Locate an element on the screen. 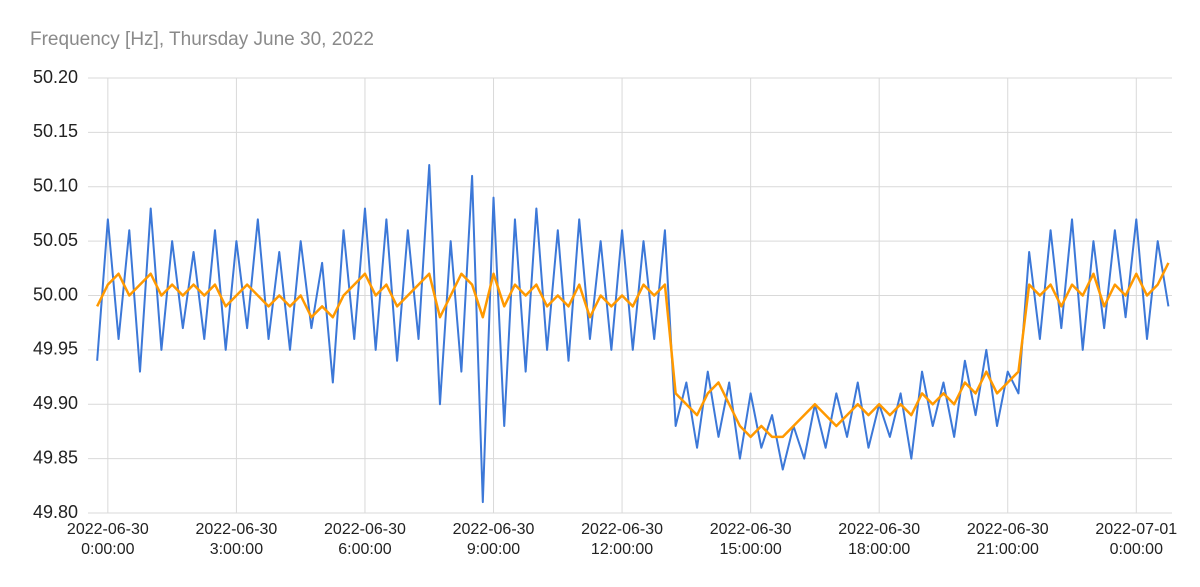 The width and height of the screenshot is (1200, 587). y-tick-label: 50.10 is located at coordinates (55, 186).